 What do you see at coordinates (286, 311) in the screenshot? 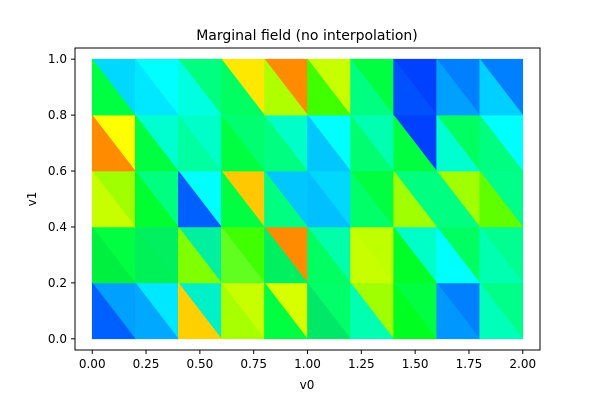
I see `cell-r0-c4-lower` at bounding box center [286, 311].